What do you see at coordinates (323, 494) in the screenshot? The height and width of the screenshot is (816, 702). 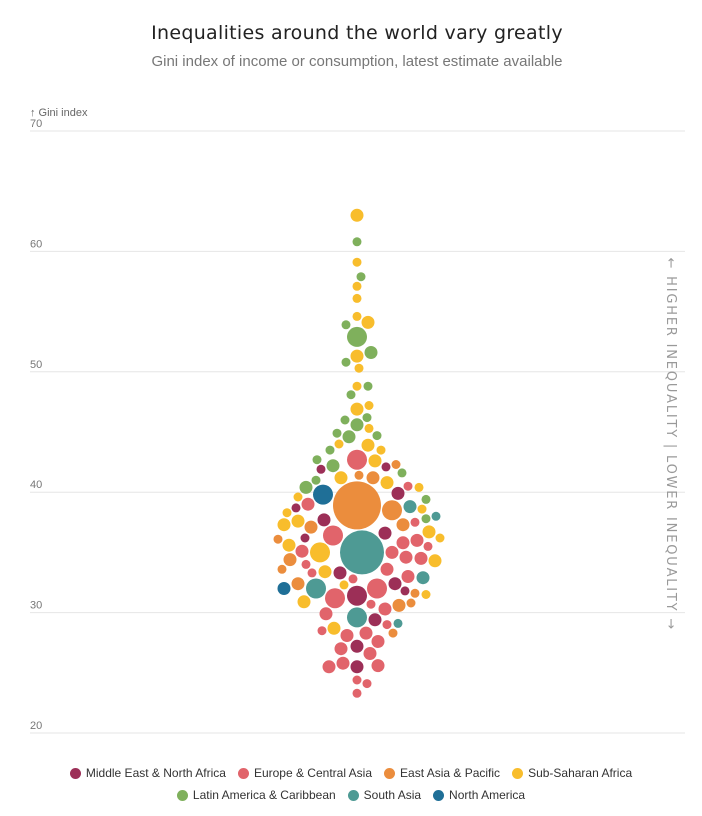 I see `bubble-na` at bounding box center [323, 494].